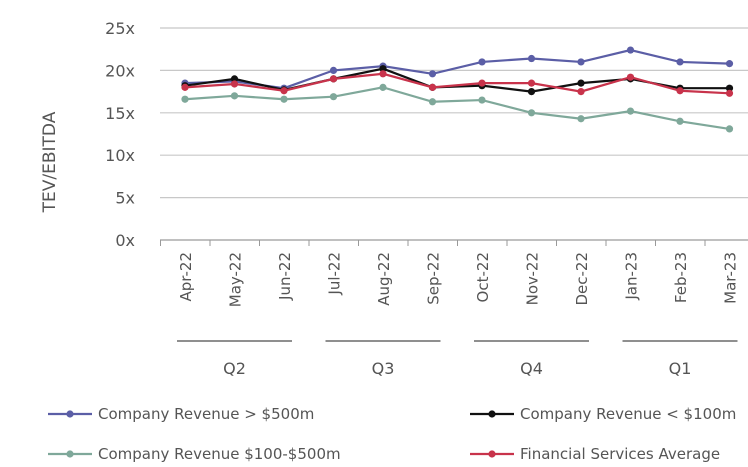 The width and height of the screenshot is (748, 467). What do you see at coordinates (628, 414) in the screenshot?
I see `legend-label: Company Revenue < $100m` at bounding box center [628, 414].